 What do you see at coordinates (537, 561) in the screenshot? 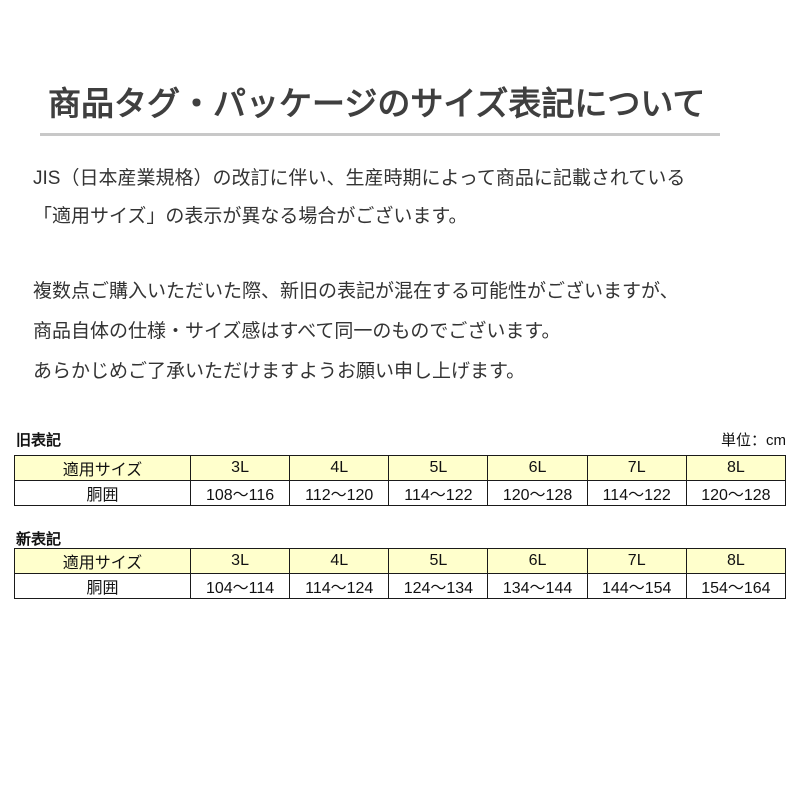
I see `new-header-cell-6l: 6L` at bounding box center [537, 561].